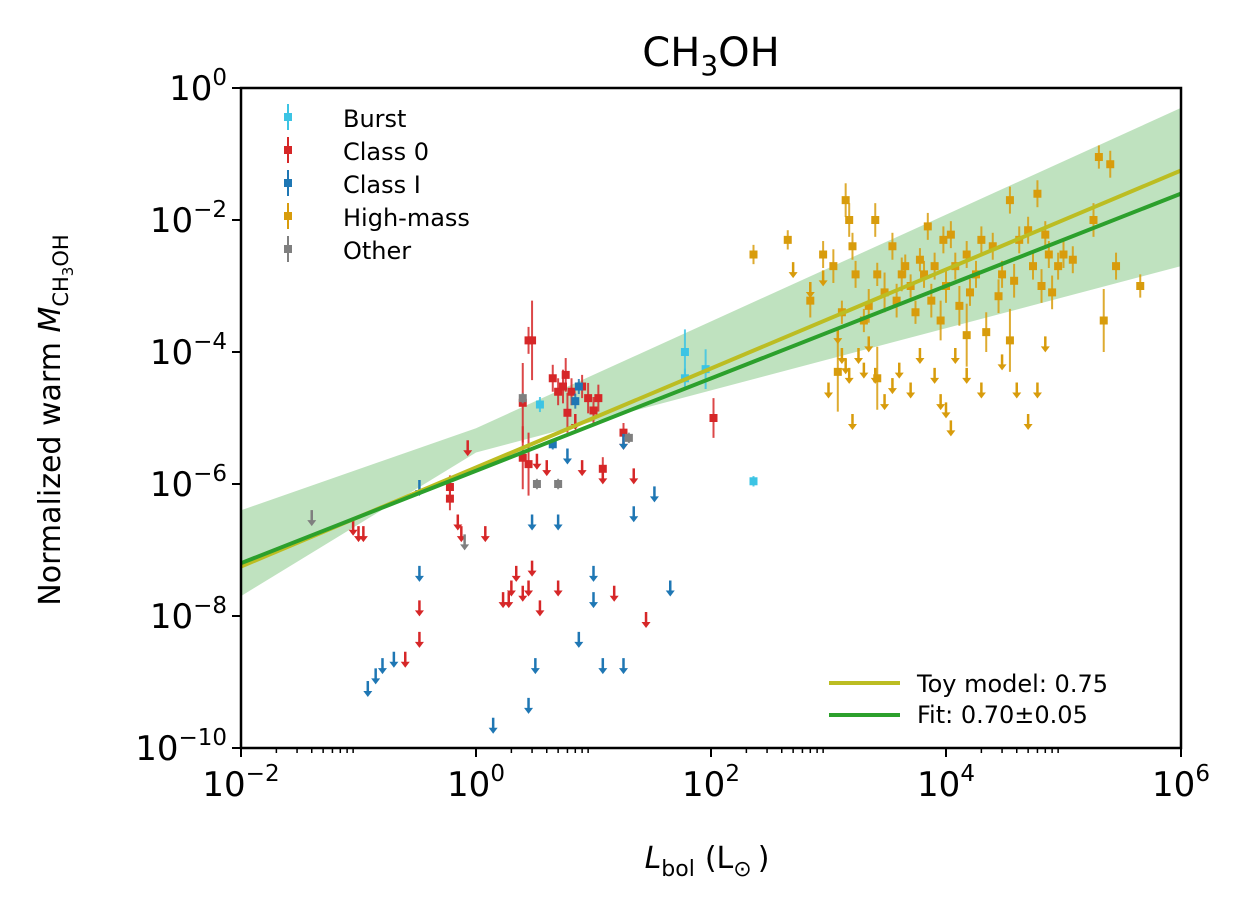 The height and width of the screenshot is (905, 1247). Describe the element at coordinates (967, 774) in the screenshot. I see `x-tick-exponent: 4` at that location.